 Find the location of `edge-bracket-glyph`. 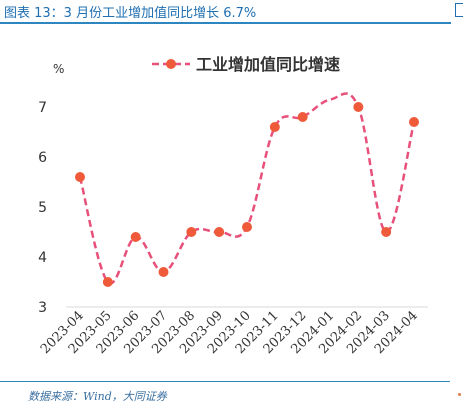

edge-bracket-glyph is located at coordinates (459, 10).